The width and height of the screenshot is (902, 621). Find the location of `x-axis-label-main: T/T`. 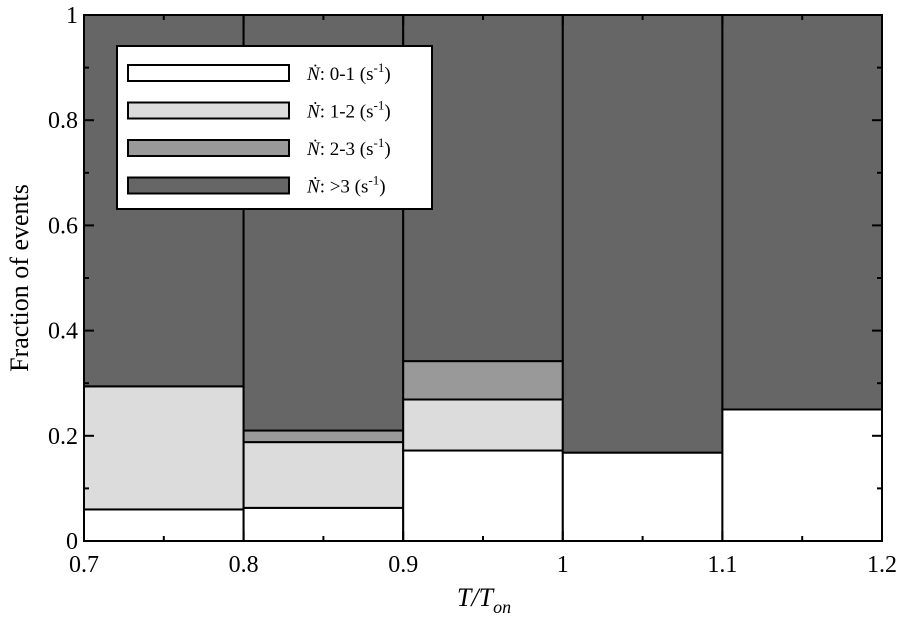

x-axis-label-main: T/T is located at coordinates (476, 597).